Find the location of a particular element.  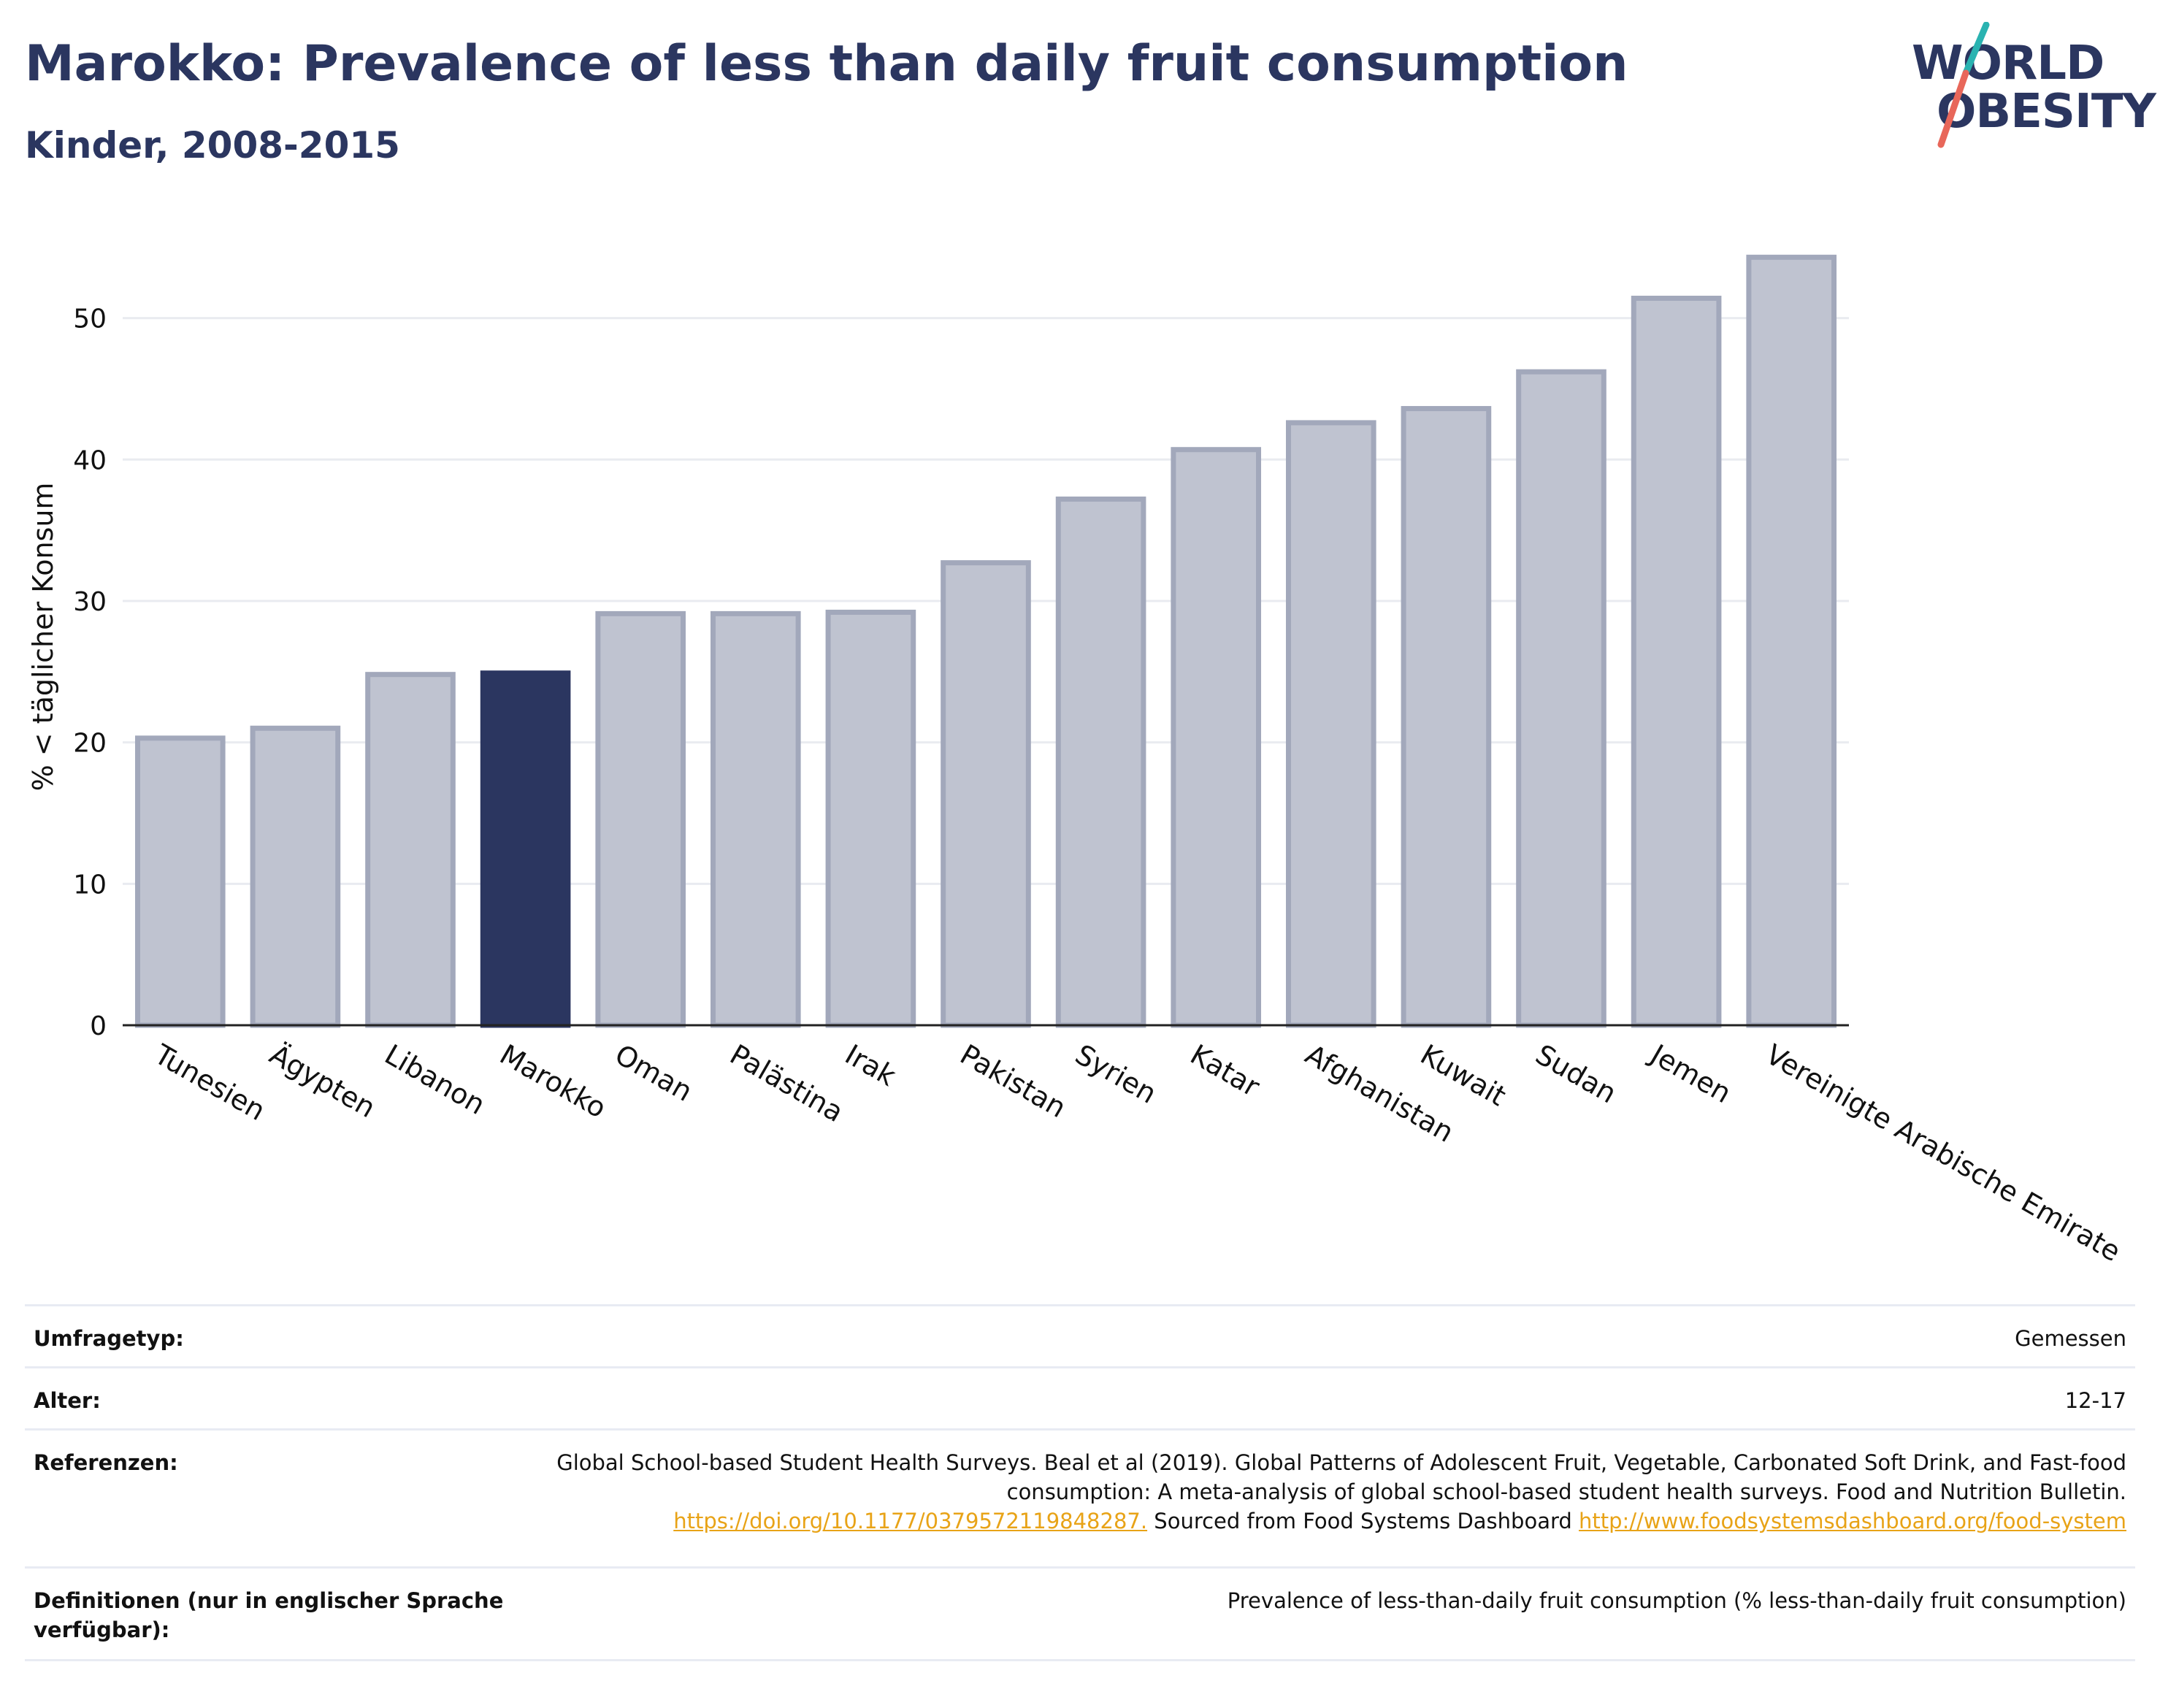

x-tick-label: Libanon is located at coordinates (435, 1079).